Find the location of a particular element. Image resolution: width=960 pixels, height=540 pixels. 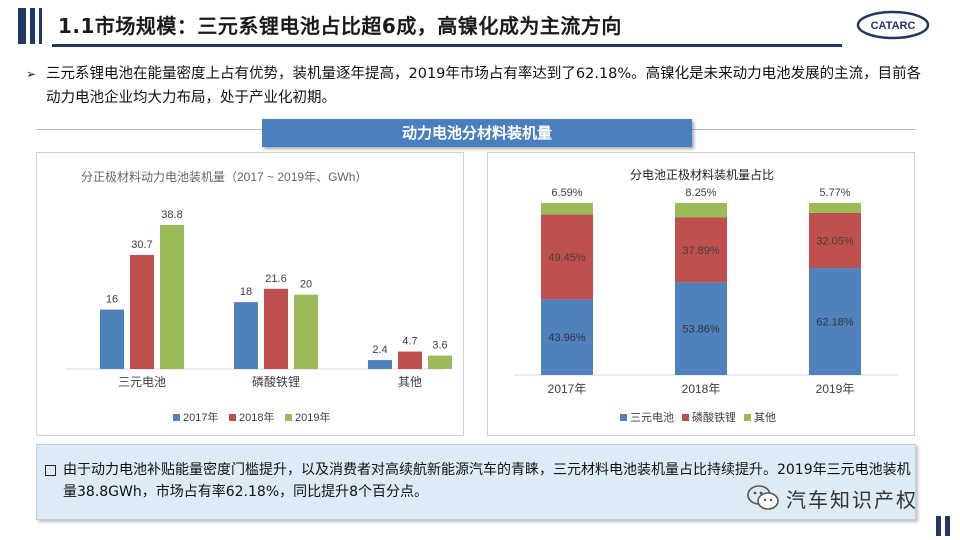

chart-title: 分电池正极材料装机量占比 is located at coordinates (702, 174).